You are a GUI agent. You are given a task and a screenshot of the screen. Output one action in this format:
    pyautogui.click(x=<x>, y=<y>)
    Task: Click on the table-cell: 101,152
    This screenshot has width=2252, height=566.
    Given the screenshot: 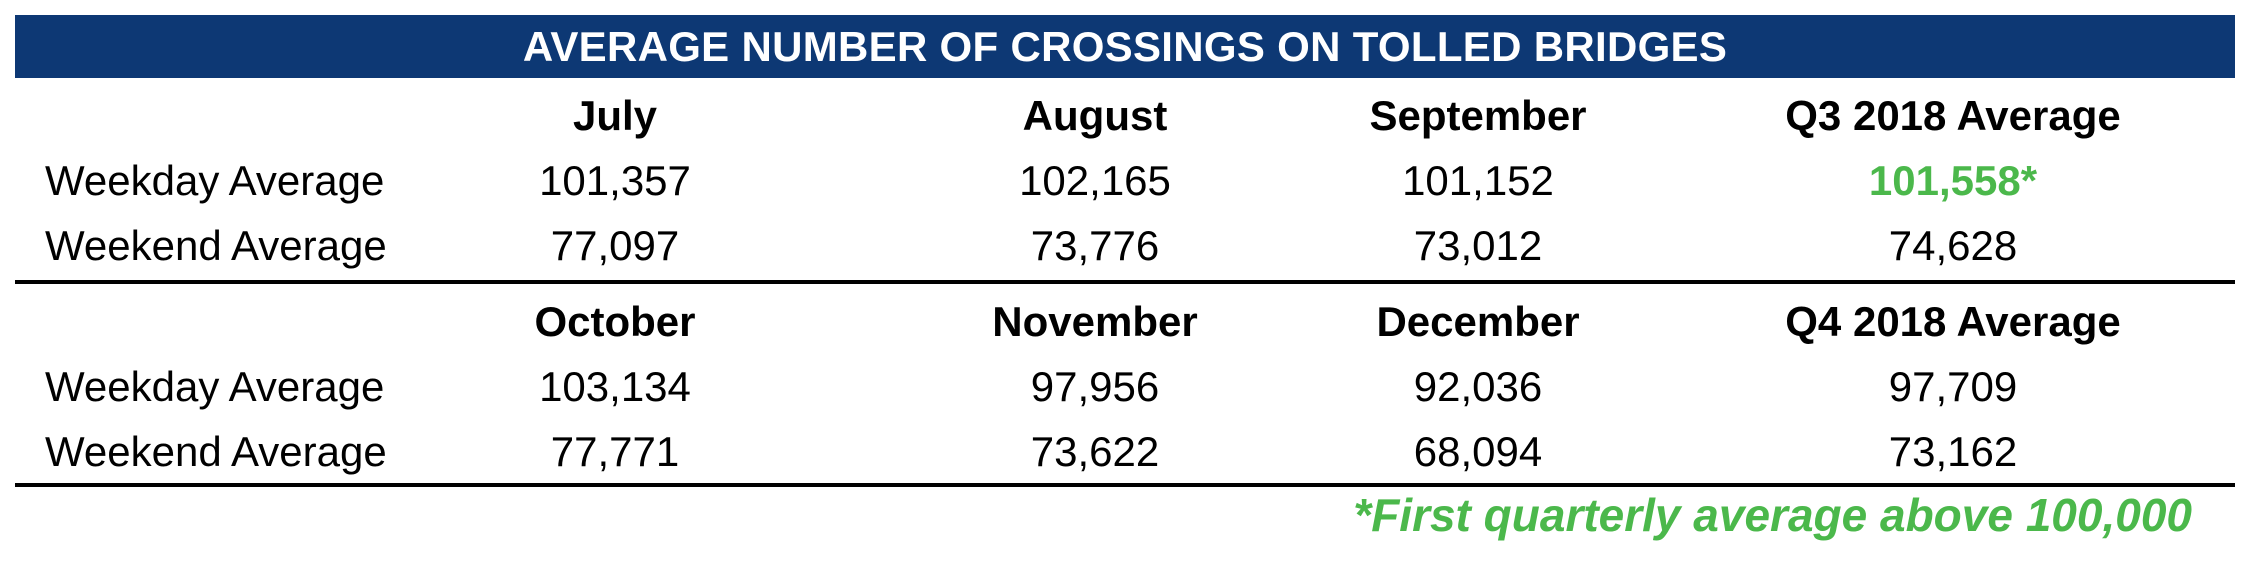 What is the action you would take?
    pyautogui.click(x=1478, y=180)
    